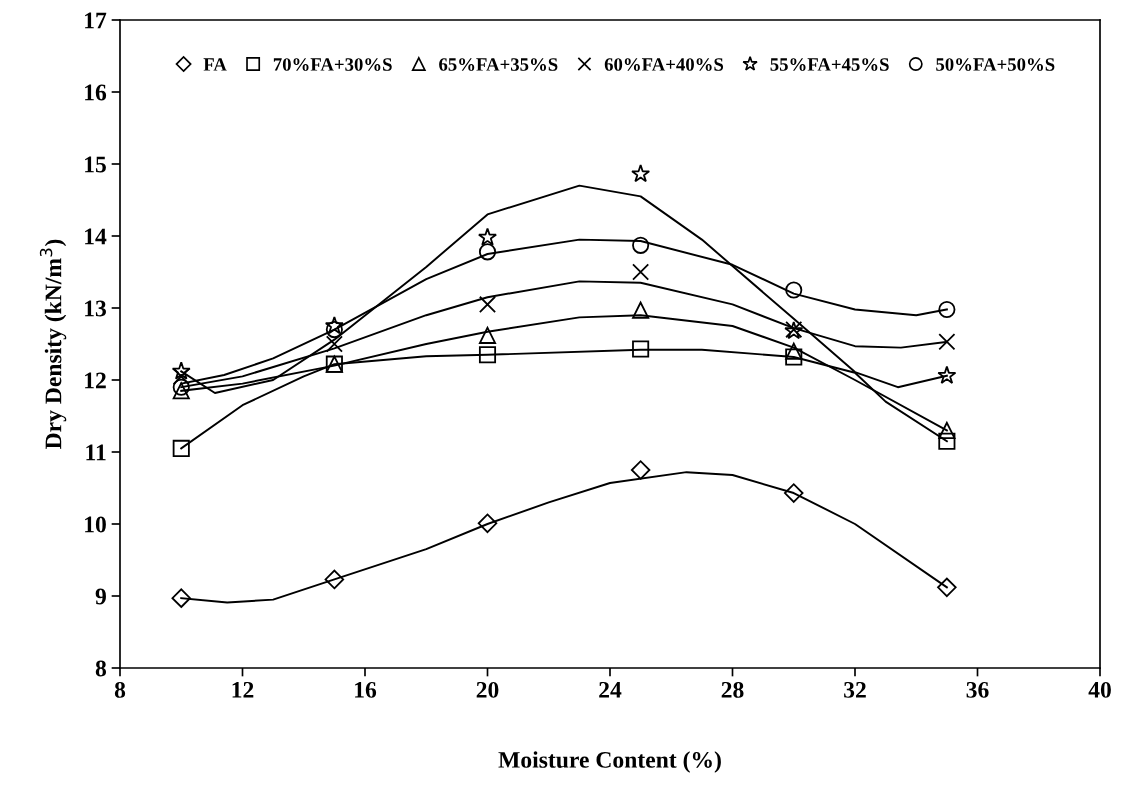  I want to click on legend-label: 50%FA+50%S, so click(995, 64).